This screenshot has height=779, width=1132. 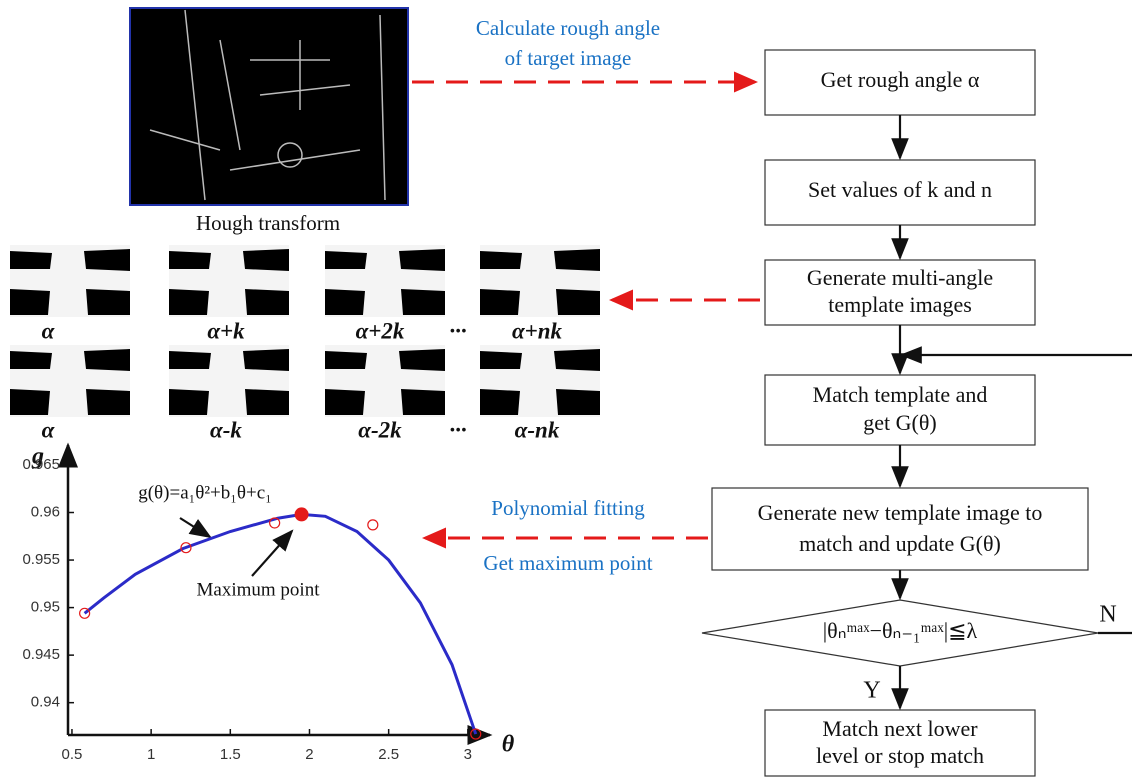 What do you see at coordinates (900, 630) in the screenshot?
I see `flow-text: |θₙᵐᵃˣ−θₙ₋₁ᵐᵃˣ|≦λ` at bounding box center [900, 630].